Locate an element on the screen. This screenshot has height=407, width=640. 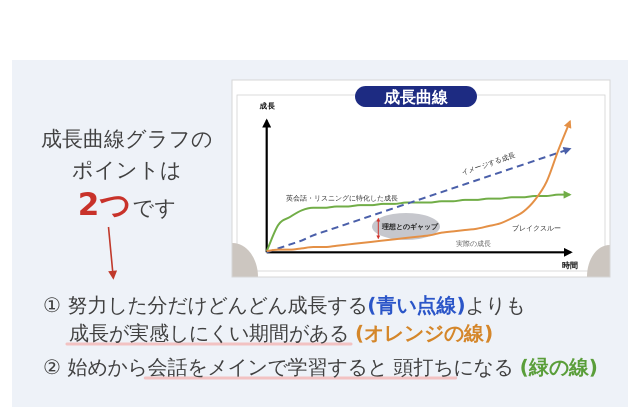
text: です is located at coordinates (154, 208).